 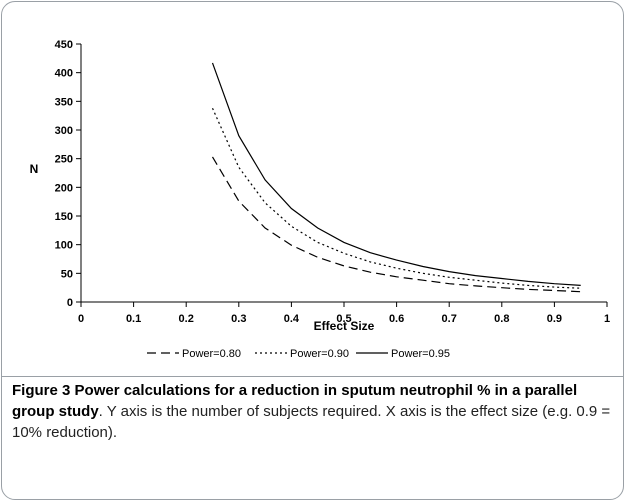 What do you see at coordinates (64, 217) in the screenshot?
I see `y-tick-label: 150` at bounding box center [64, 217].